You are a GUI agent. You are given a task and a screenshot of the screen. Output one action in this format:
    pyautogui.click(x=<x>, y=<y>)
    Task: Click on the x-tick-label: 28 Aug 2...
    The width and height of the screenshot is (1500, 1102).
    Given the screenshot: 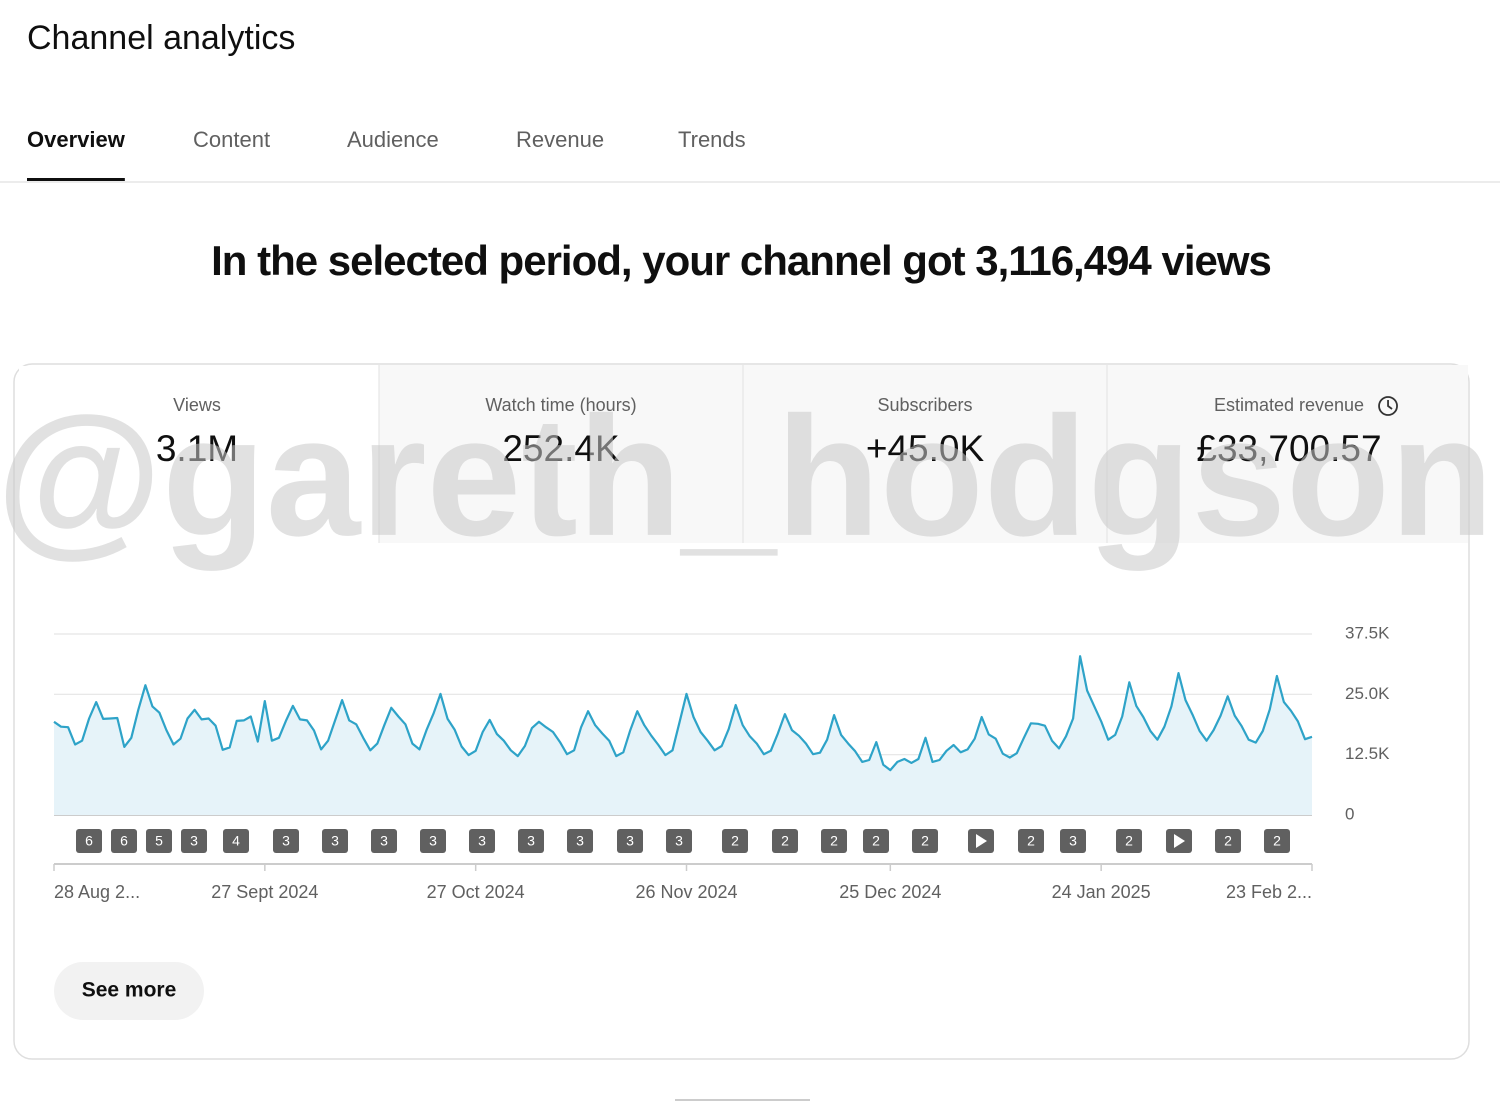 What is the action you would take?
    pyautogui.click(x=97, y=892)
    